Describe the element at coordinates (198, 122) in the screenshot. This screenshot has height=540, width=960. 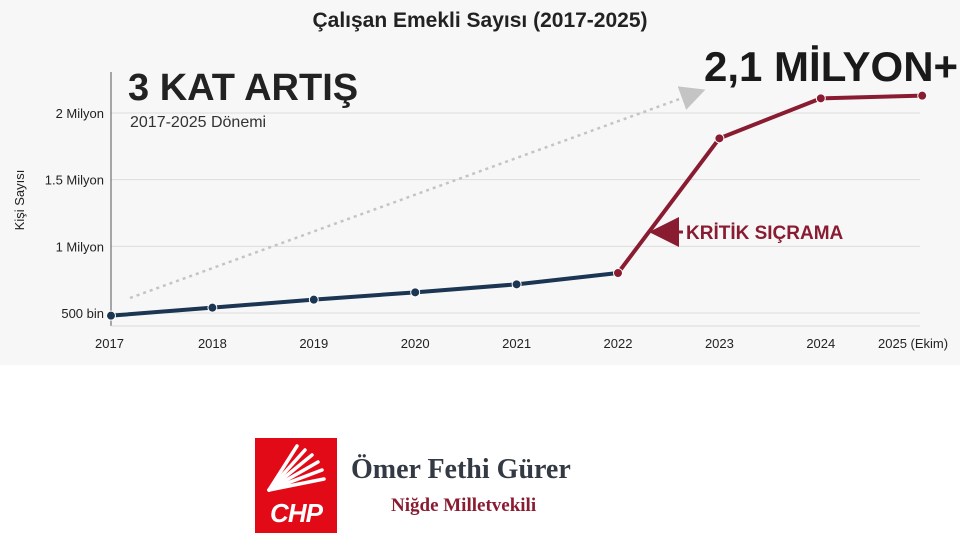
I see `growth-period: 2017-2025 Dönemi` at that location.